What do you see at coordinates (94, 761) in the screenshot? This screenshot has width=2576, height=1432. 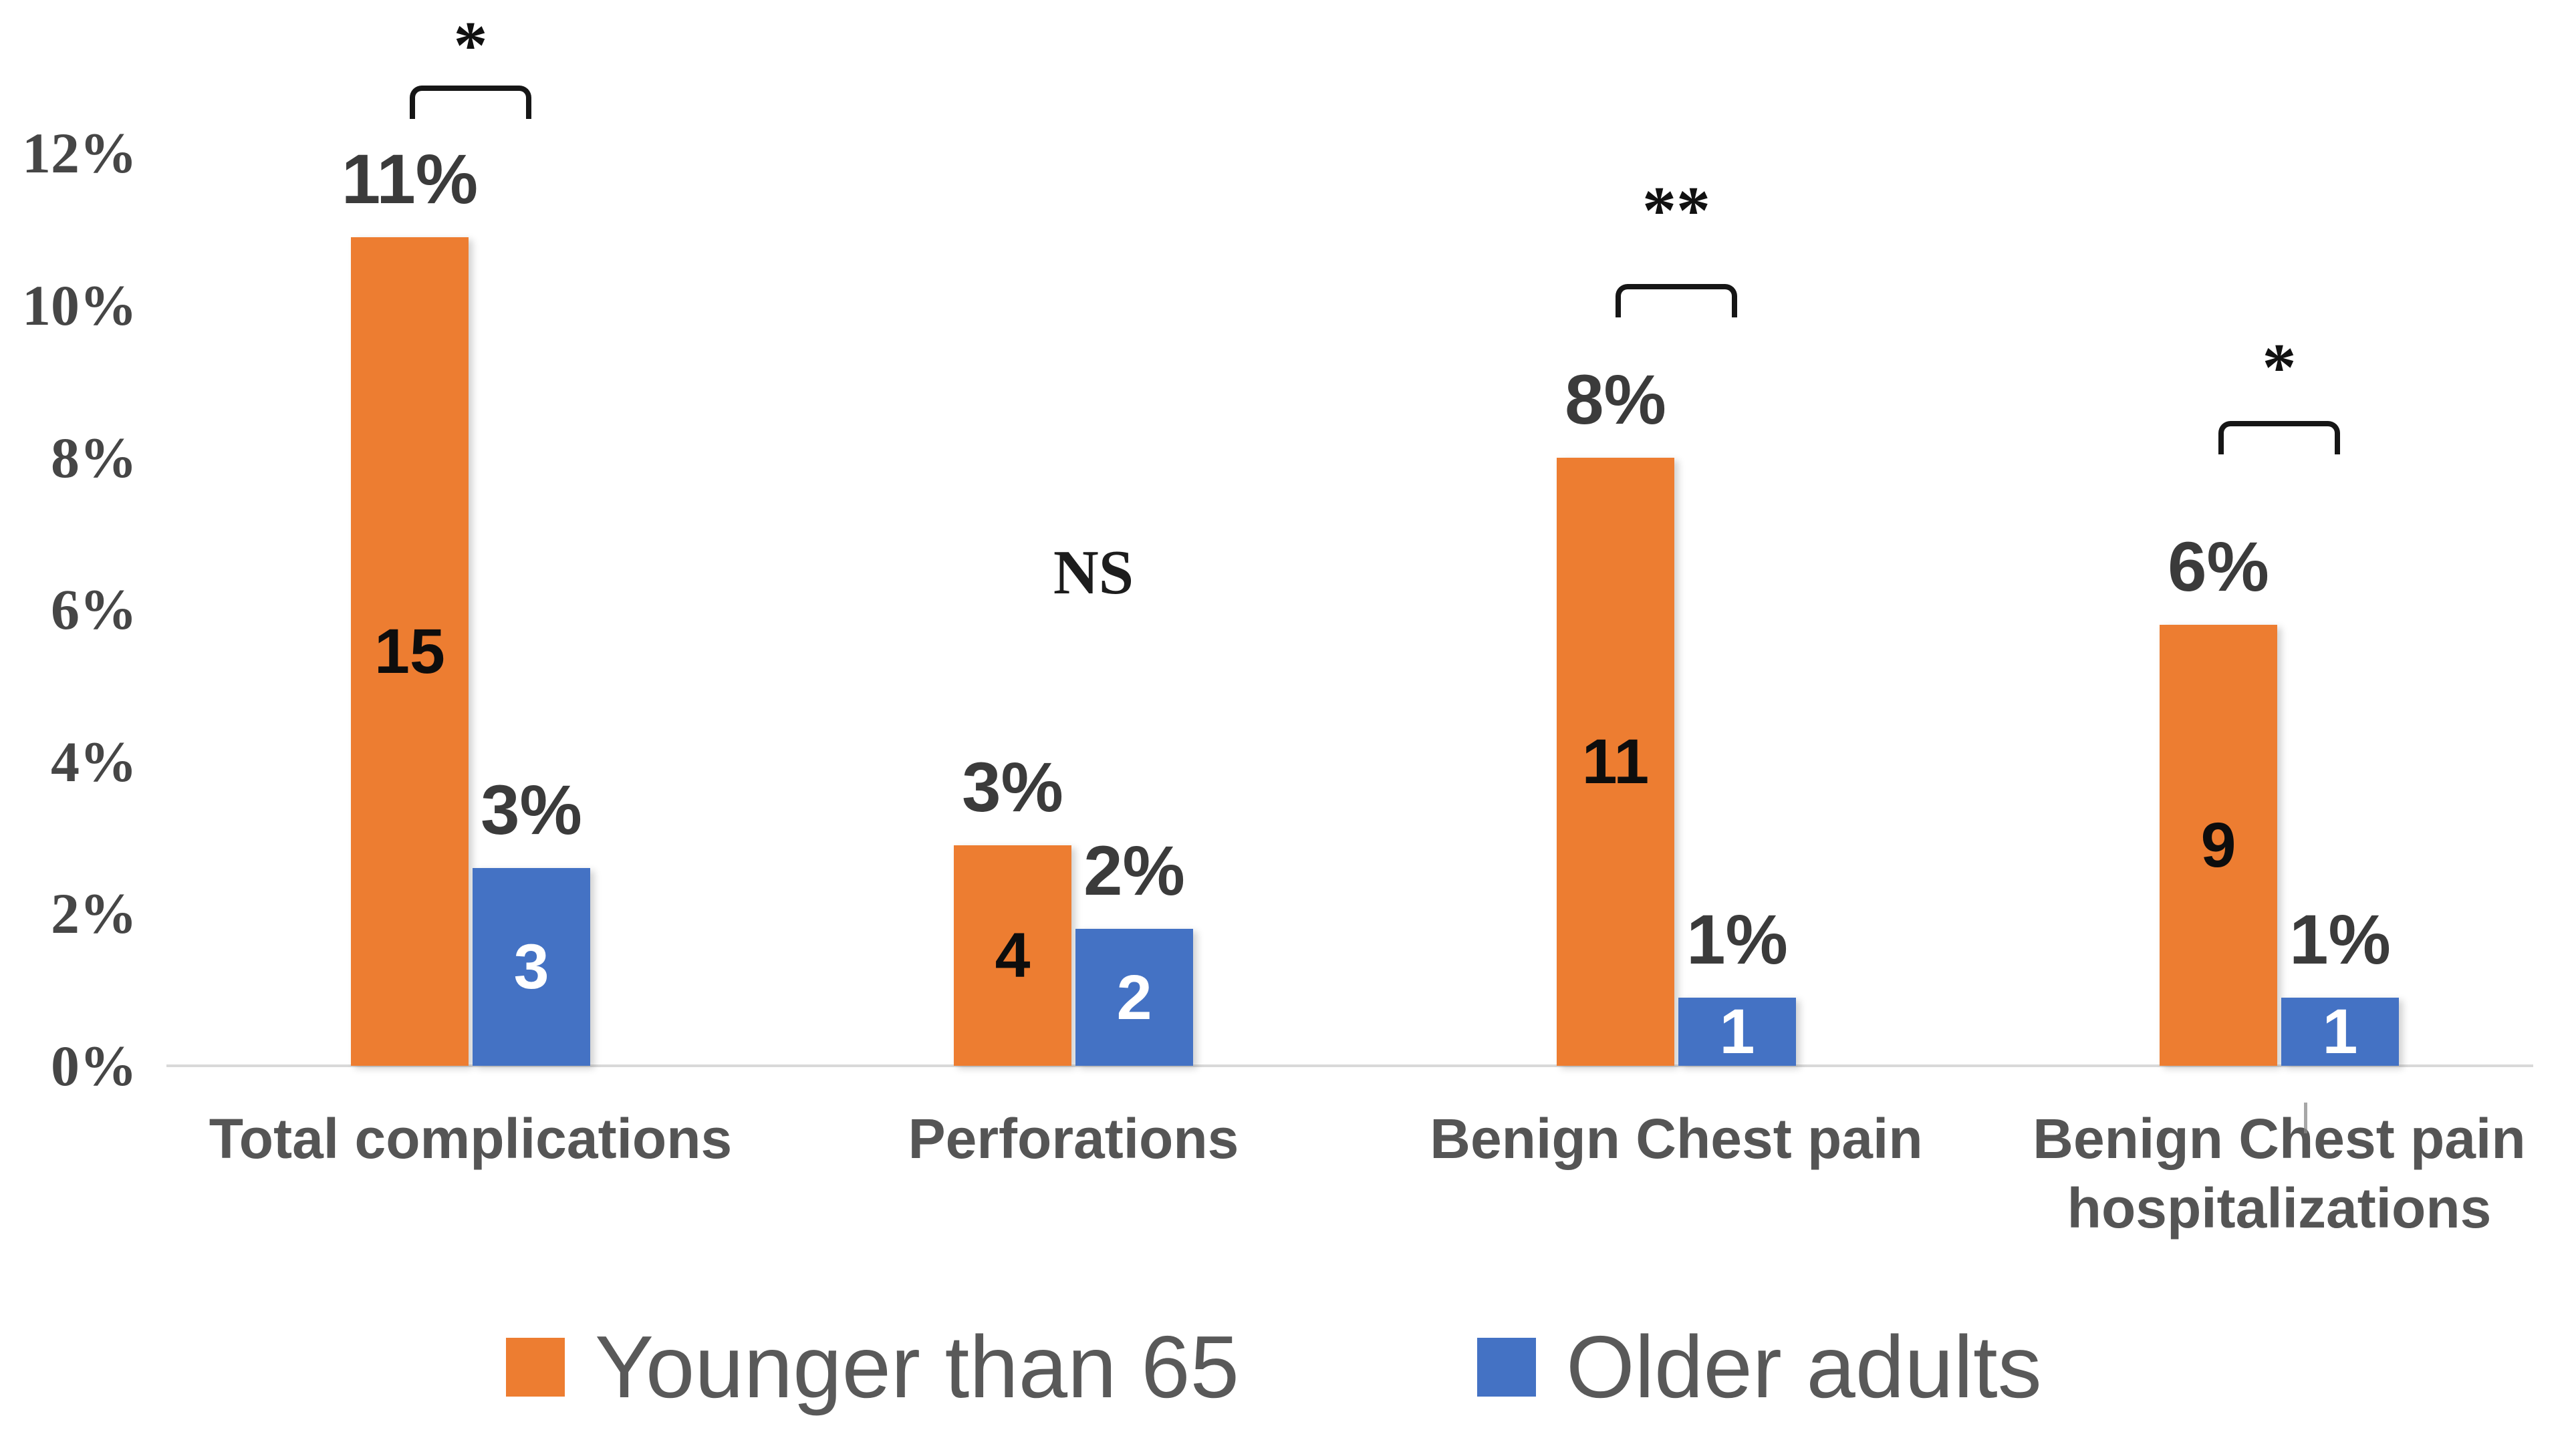 I see `y-tick-label: 4%` at bounding box center [94, 761].